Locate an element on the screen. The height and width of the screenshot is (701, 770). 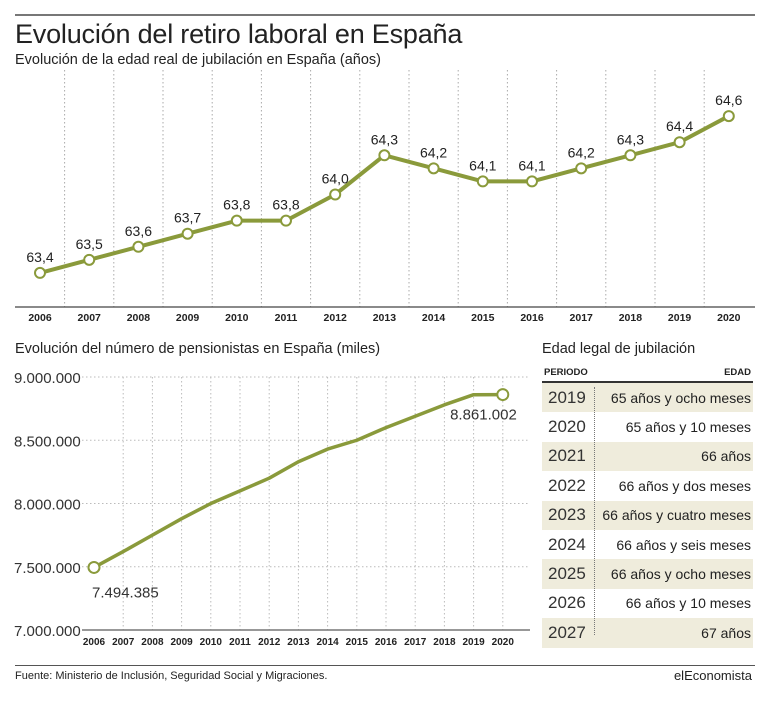
header-periodo: PERIODO is located at coordinates (566, 372).